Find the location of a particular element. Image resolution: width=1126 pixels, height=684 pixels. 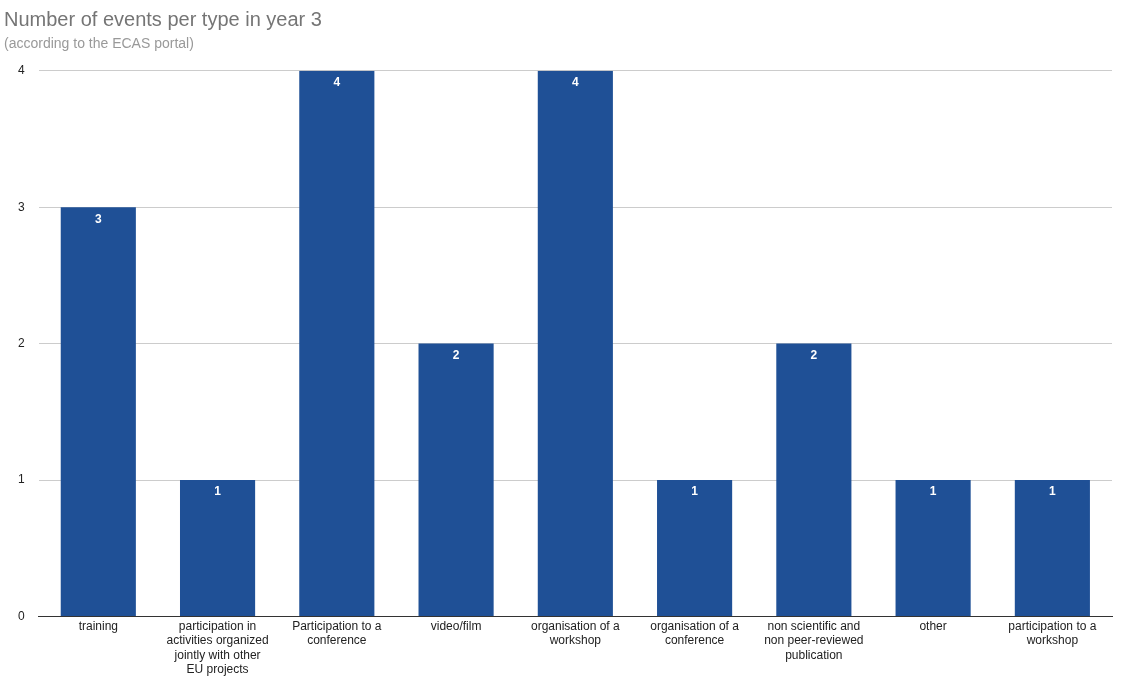

x-tick-label: video/film is located at coordinates (456, 625).